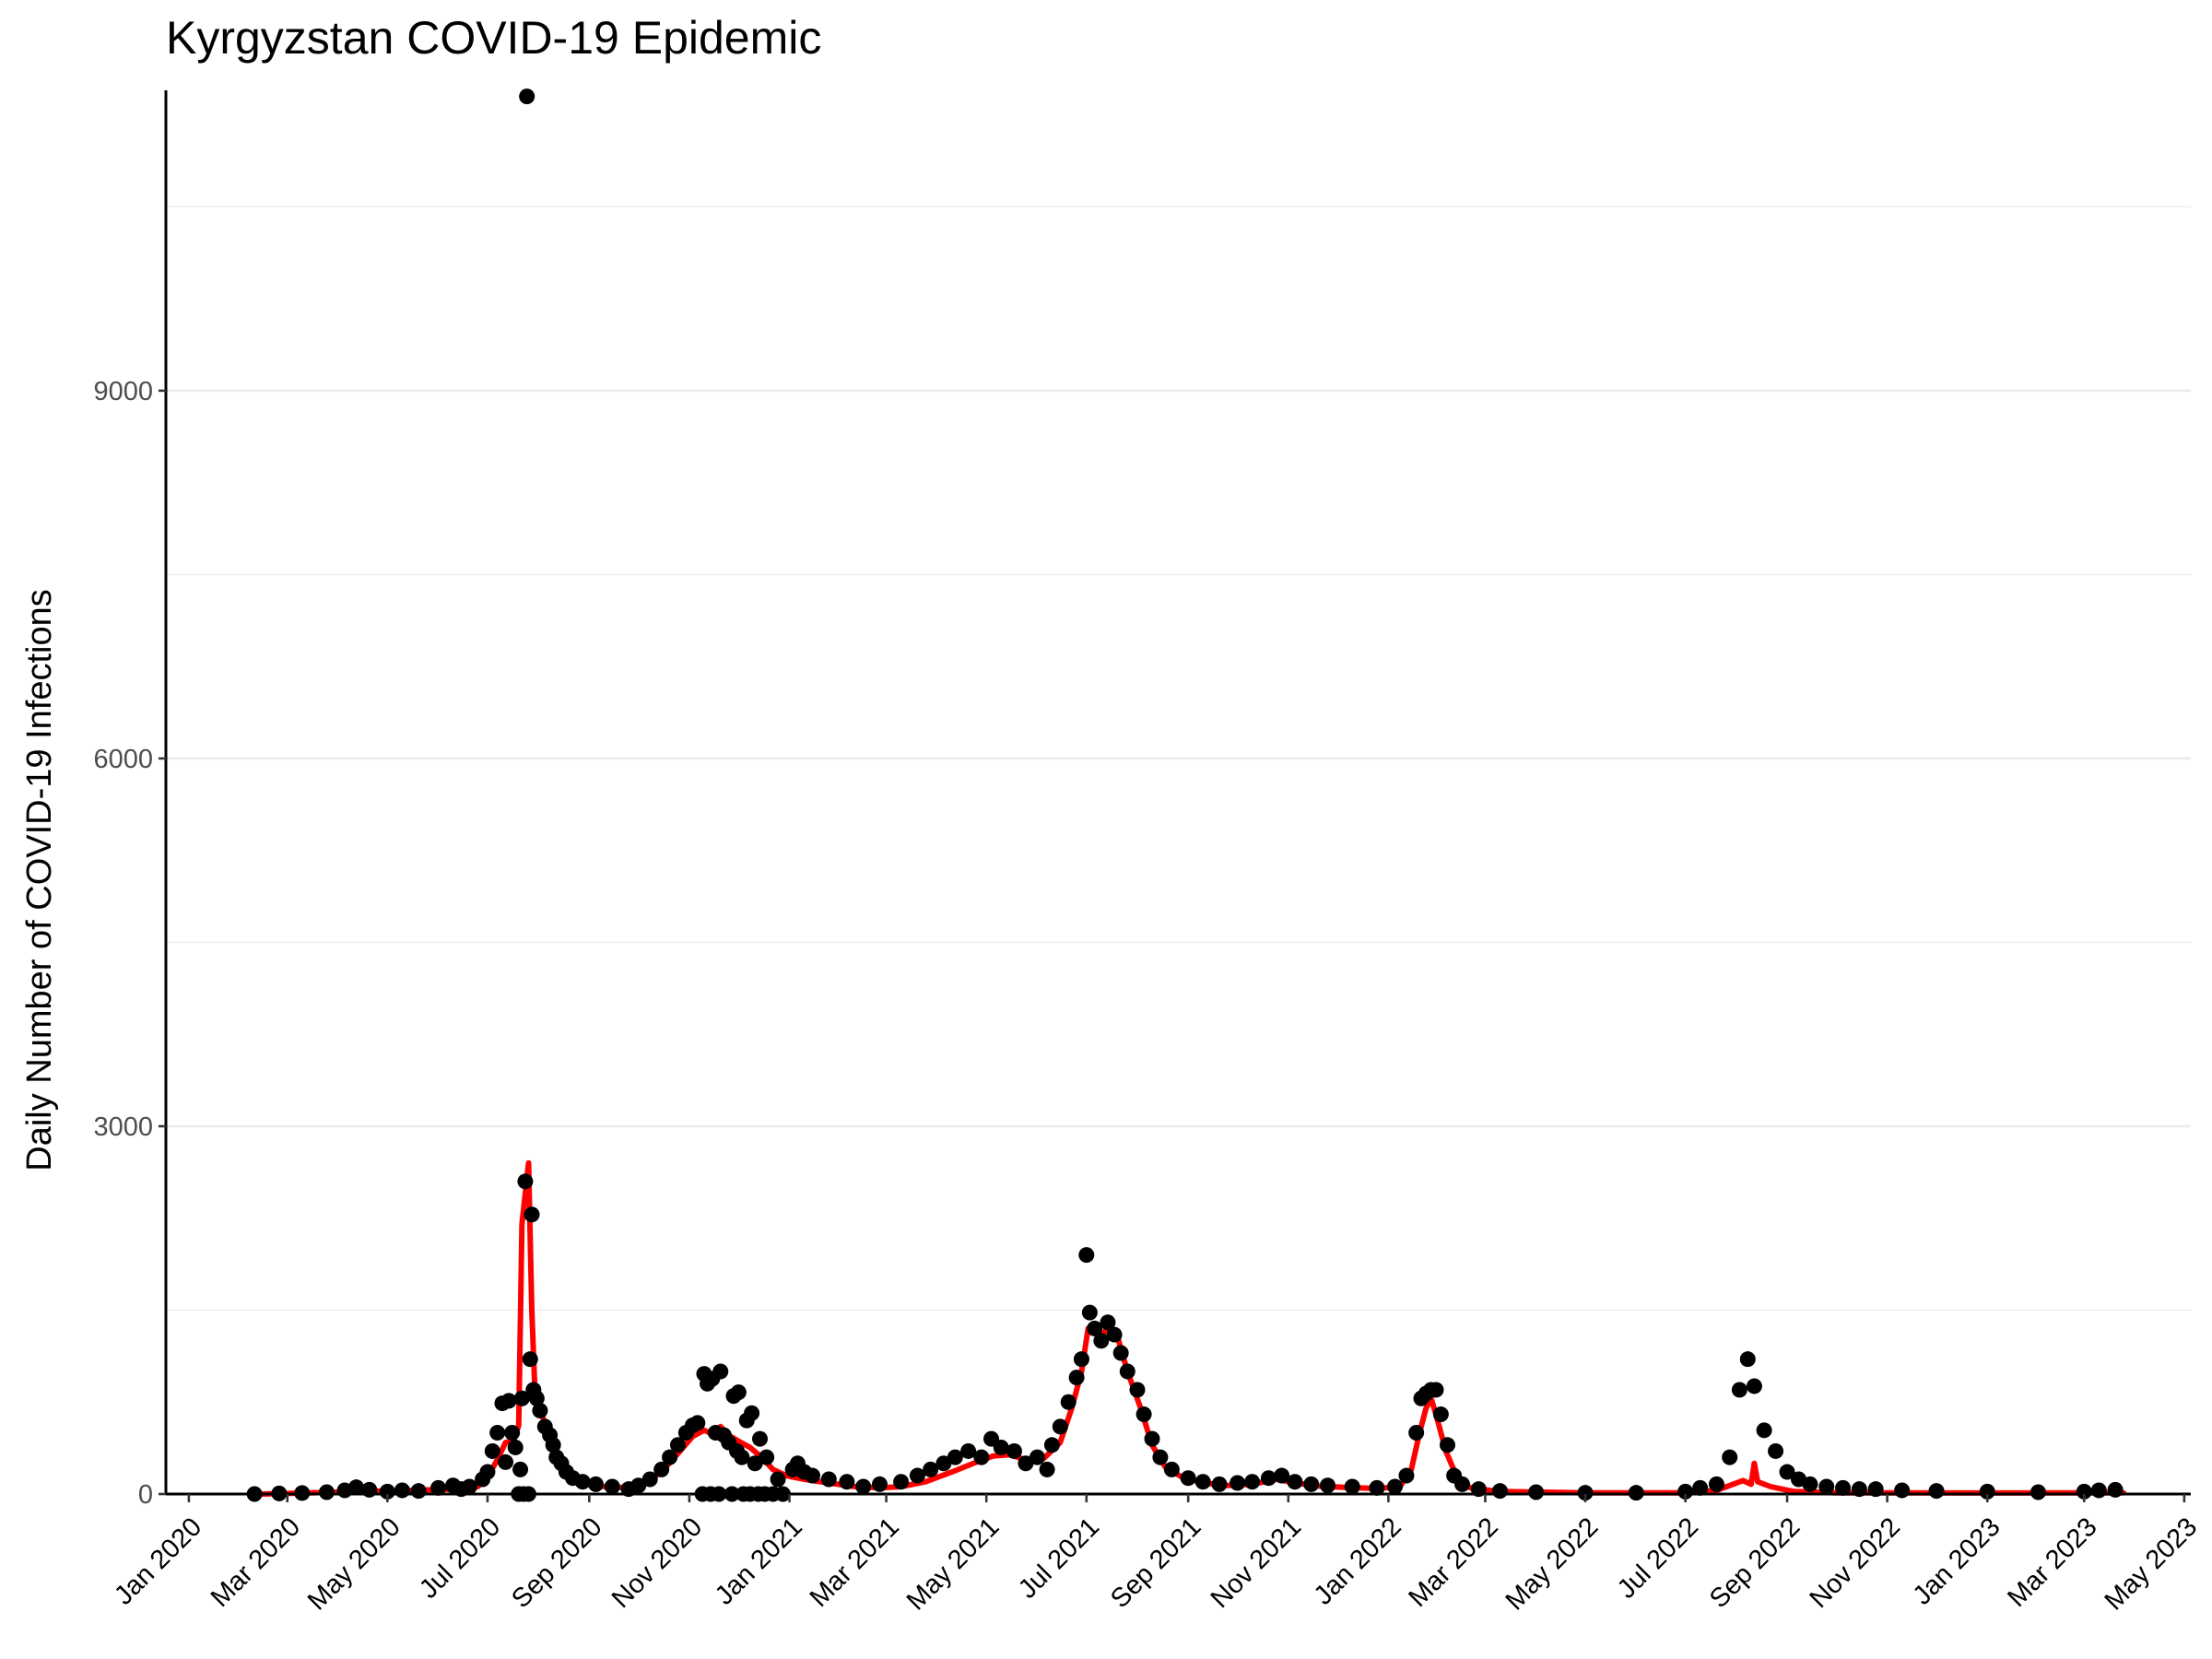 This screenshot has height=1659, width=2212. What do you see at coordinates (493, 38) in the screenshot?
I see `chart-title: Kyrgyzstan COVID-19 Epidemic` at bounding box center [493, 38].